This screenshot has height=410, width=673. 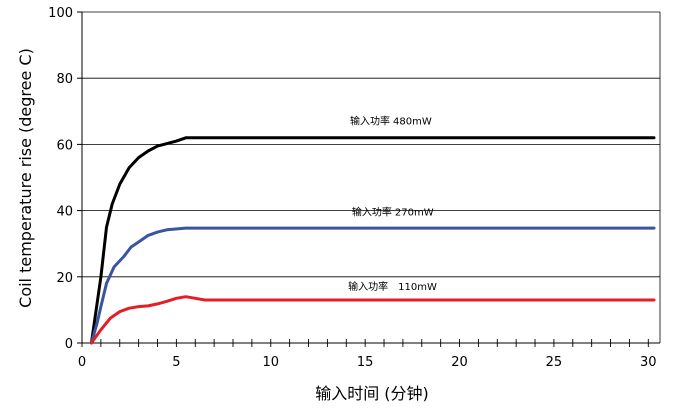 What do you see at coordinates (417, 287) in the screenshot?
I see `power-annotation-value: 110mW` at bounding box center [417, 287].